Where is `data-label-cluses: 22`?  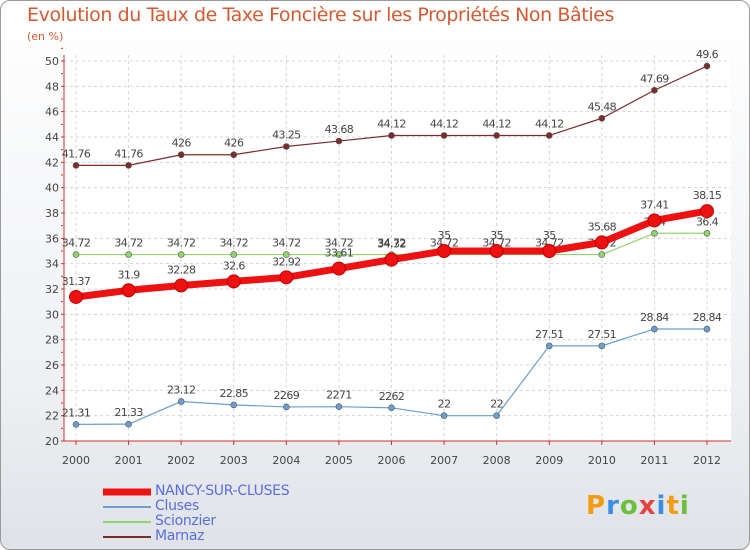 data-label-cluses: 22 is located at coordinates (444, 404).